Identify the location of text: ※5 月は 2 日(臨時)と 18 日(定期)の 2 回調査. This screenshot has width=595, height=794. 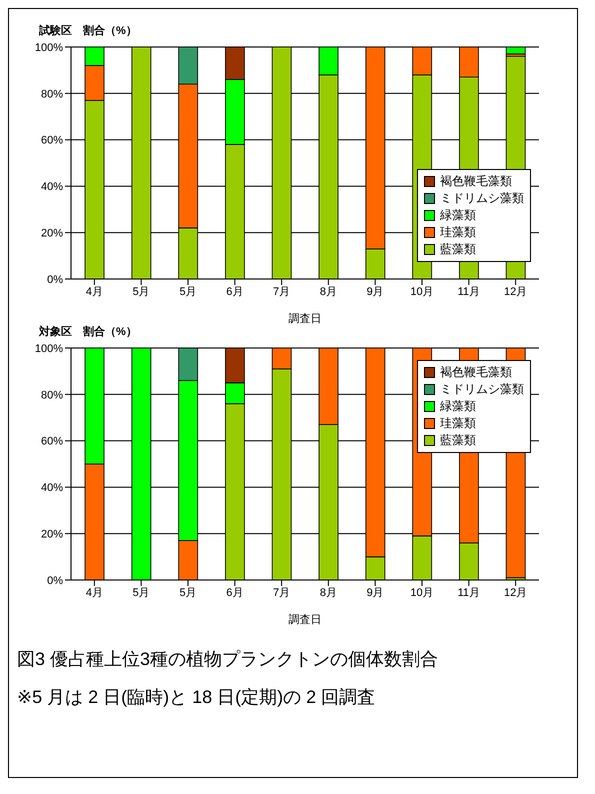
(196, 697).